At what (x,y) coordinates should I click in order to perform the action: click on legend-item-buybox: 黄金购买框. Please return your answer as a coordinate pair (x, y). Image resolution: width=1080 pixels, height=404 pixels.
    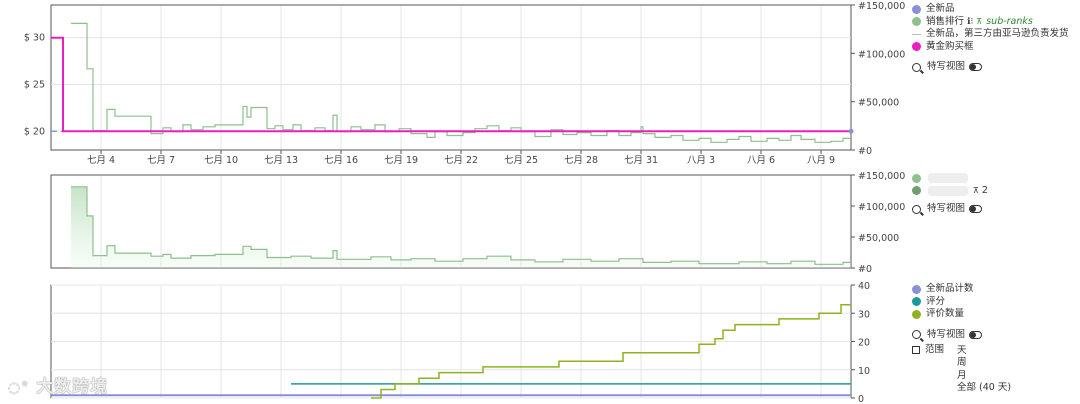
    Looking at the image, I should click on (990, 47).